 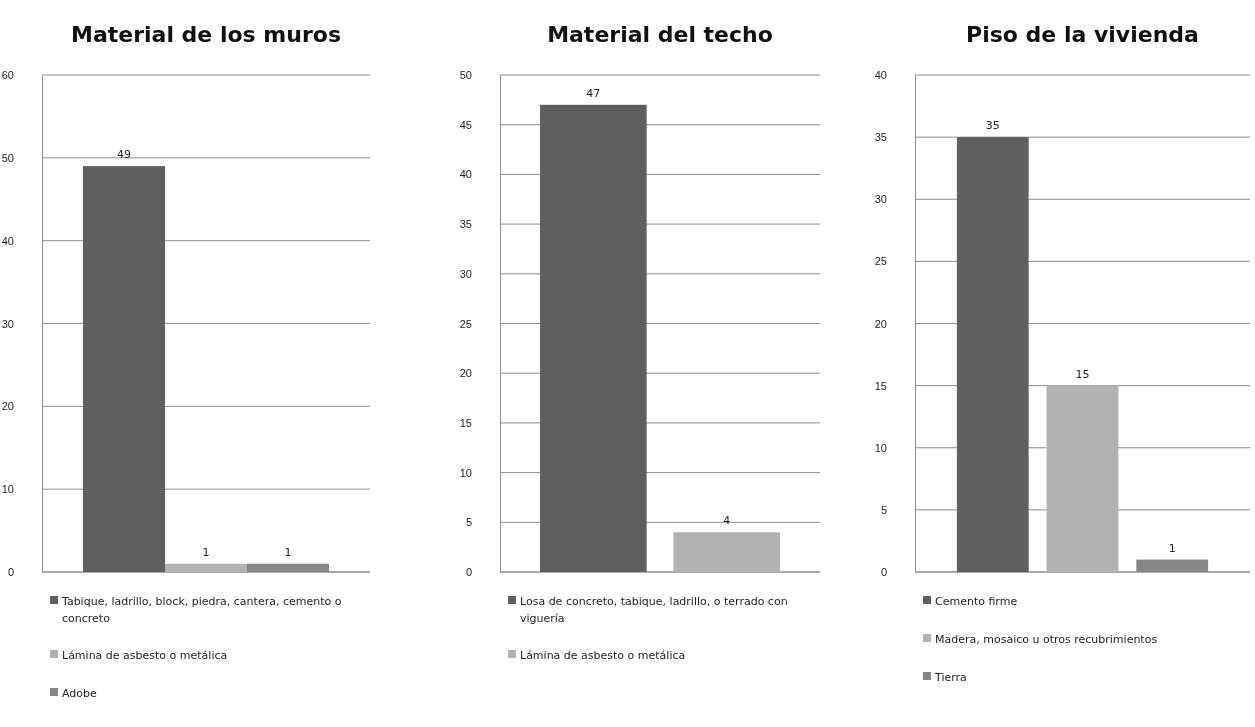 I want to click on legend-label: Madera, mosaico u otros recubrimientos, so click(x=1046, y=639).